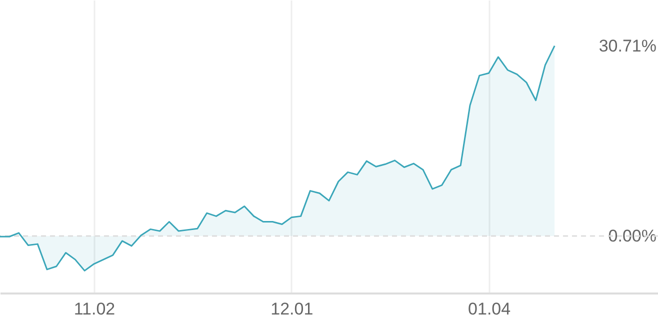 The height and width of the screenshot is (323, 658). I want to click on y-tick-label: 30.71%, so click(627, 46).